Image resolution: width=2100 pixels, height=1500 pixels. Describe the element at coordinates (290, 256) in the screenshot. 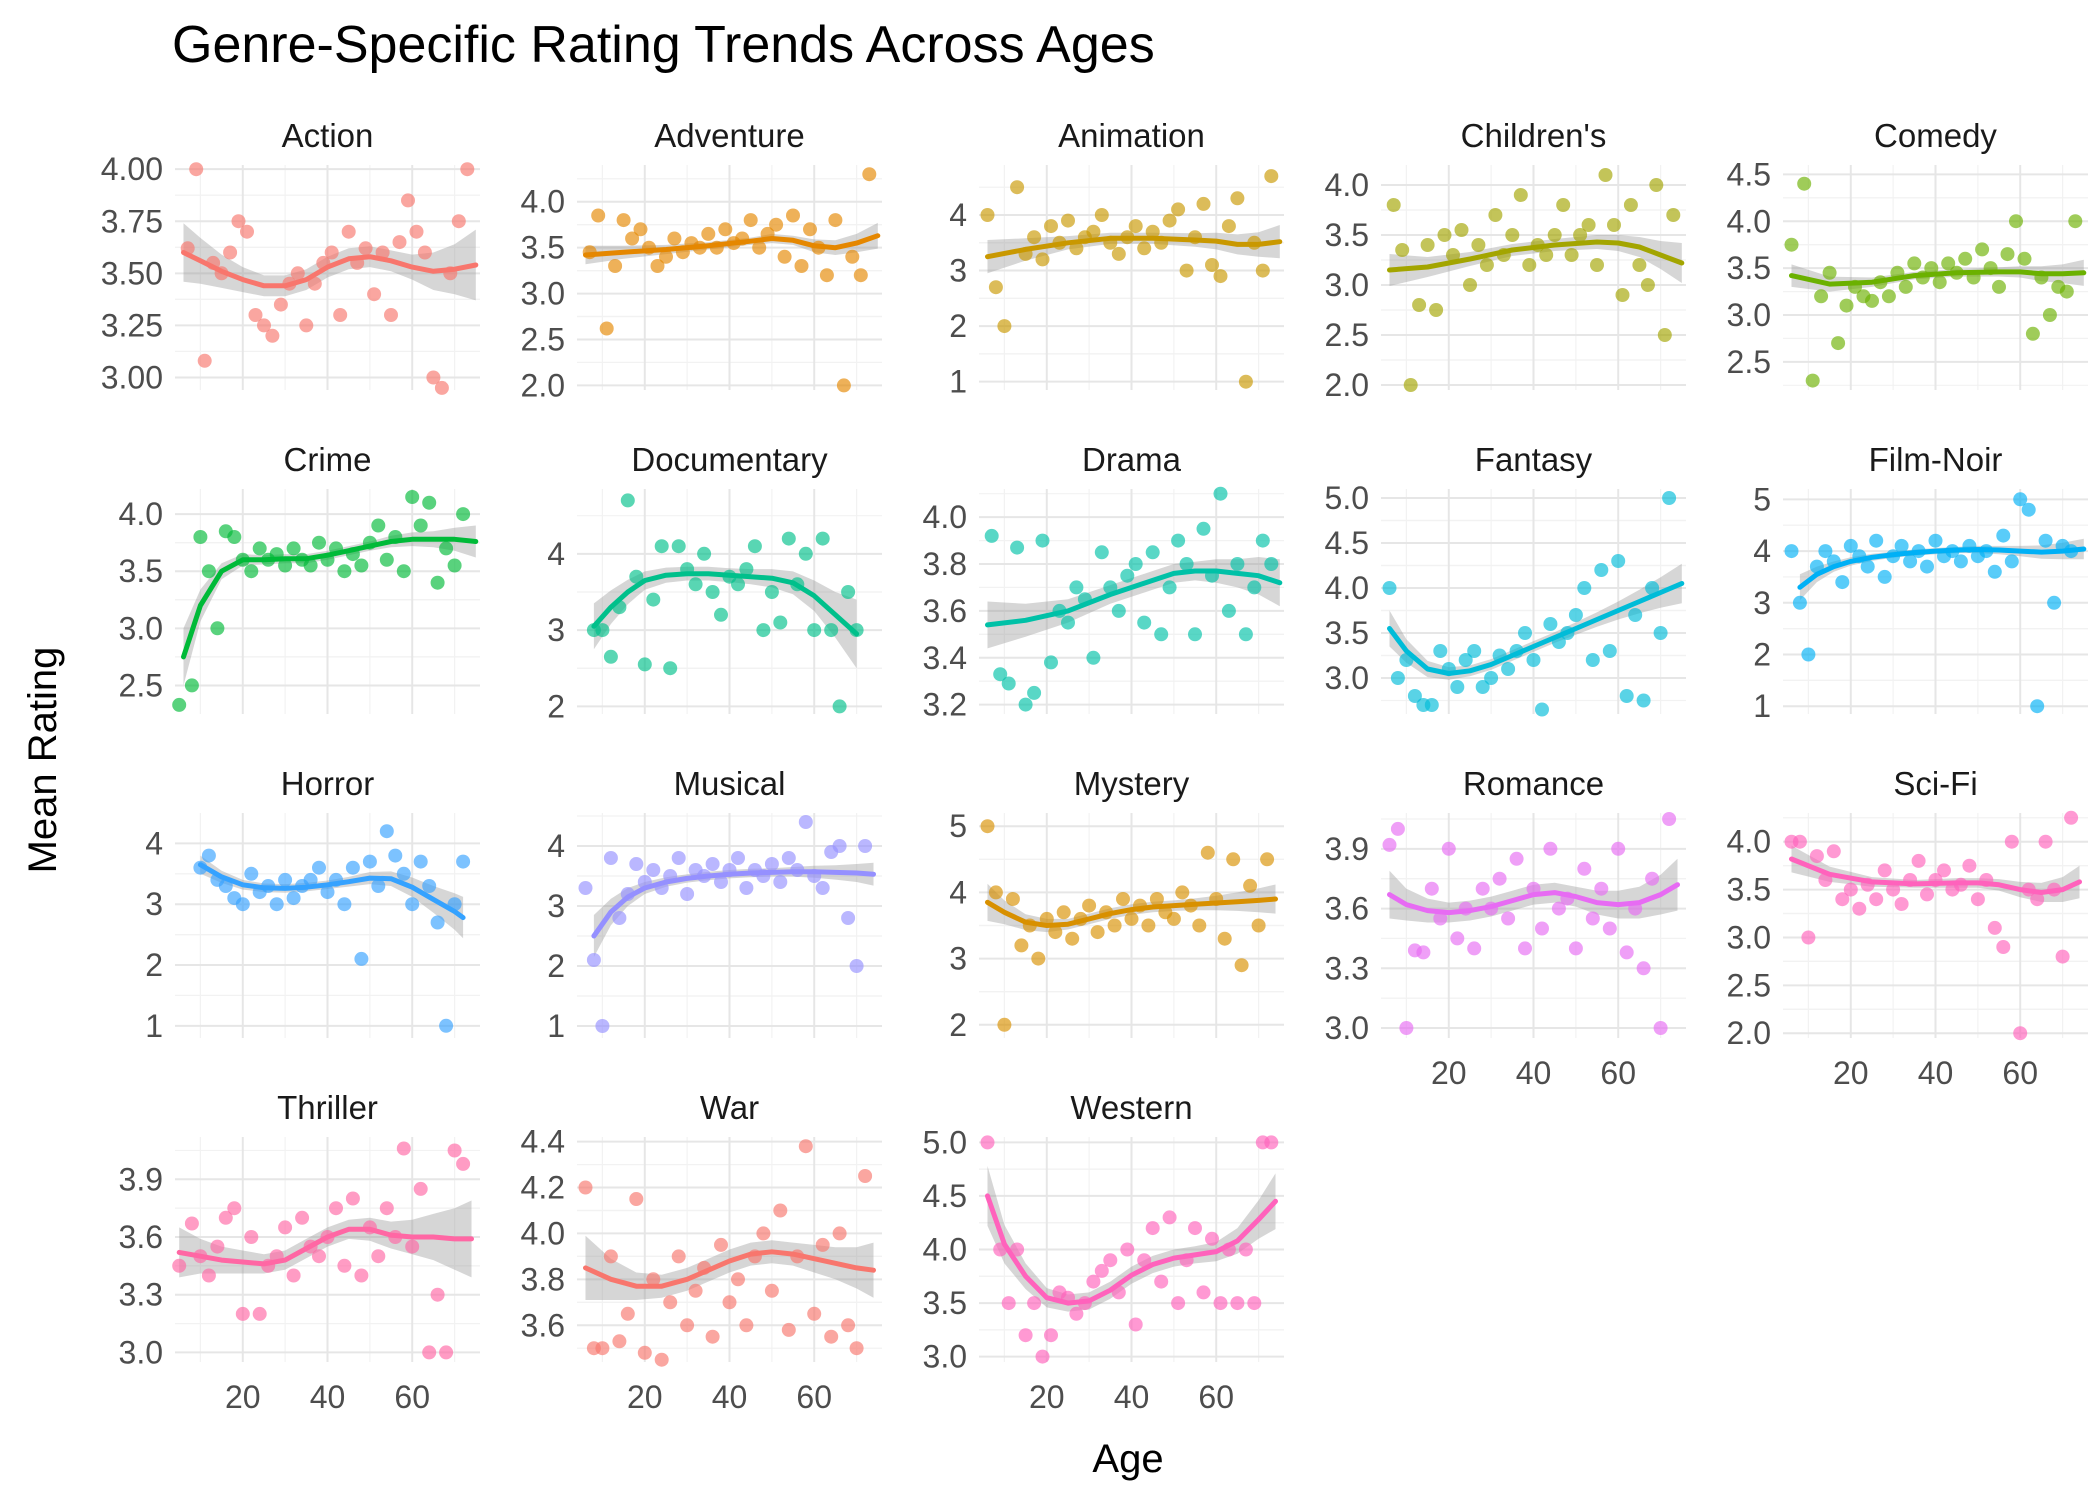

I see `panel-action: Action 3.00 3.25 3.50 3.75 4.00` at that location.